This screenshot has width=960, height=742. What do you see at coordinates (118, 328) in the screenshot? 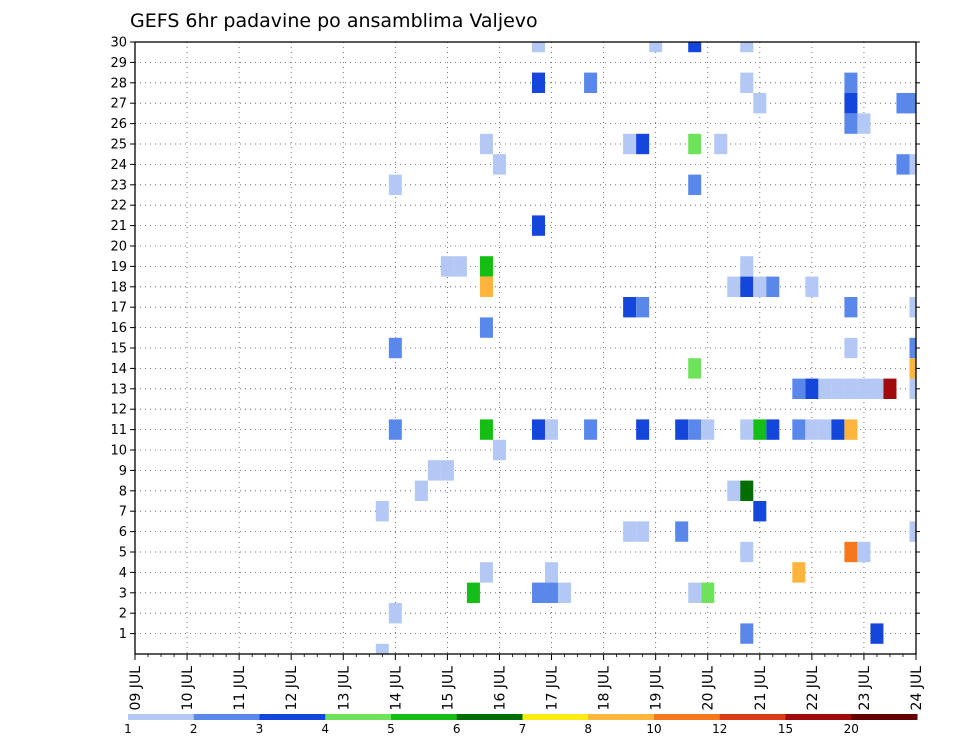
I see `y-tick-label: 16` at bounding box center [118, 328].